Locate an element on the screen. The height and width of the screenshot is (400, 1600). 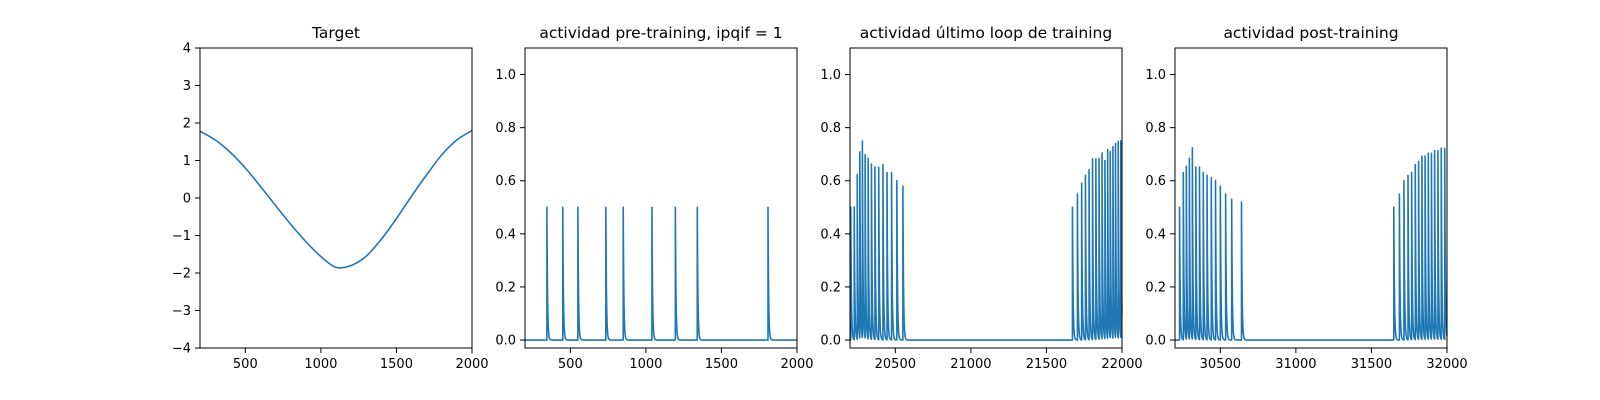
y-tick-label: −1 is located at coordinates (181, 236).